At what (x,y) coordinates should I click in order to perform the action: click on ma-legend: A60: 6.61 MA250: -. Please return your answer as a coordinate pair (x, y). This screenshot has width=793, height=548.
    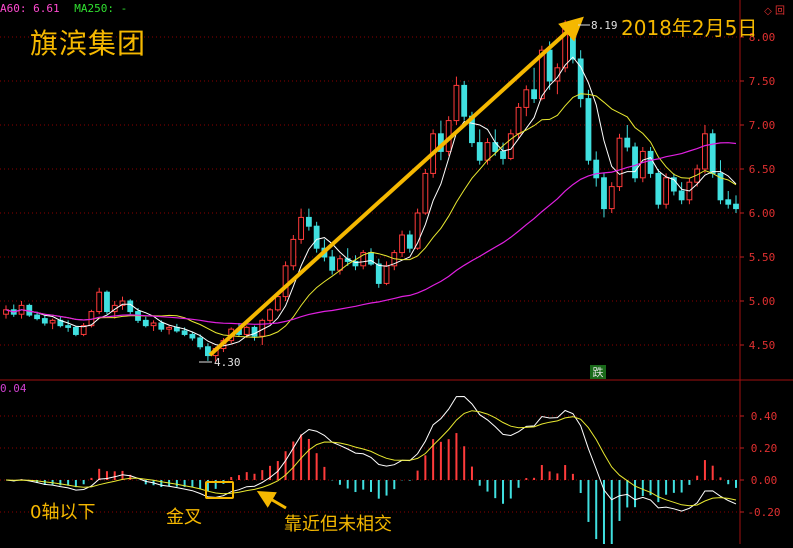
    Looking at the image, I should click on (67, 8).